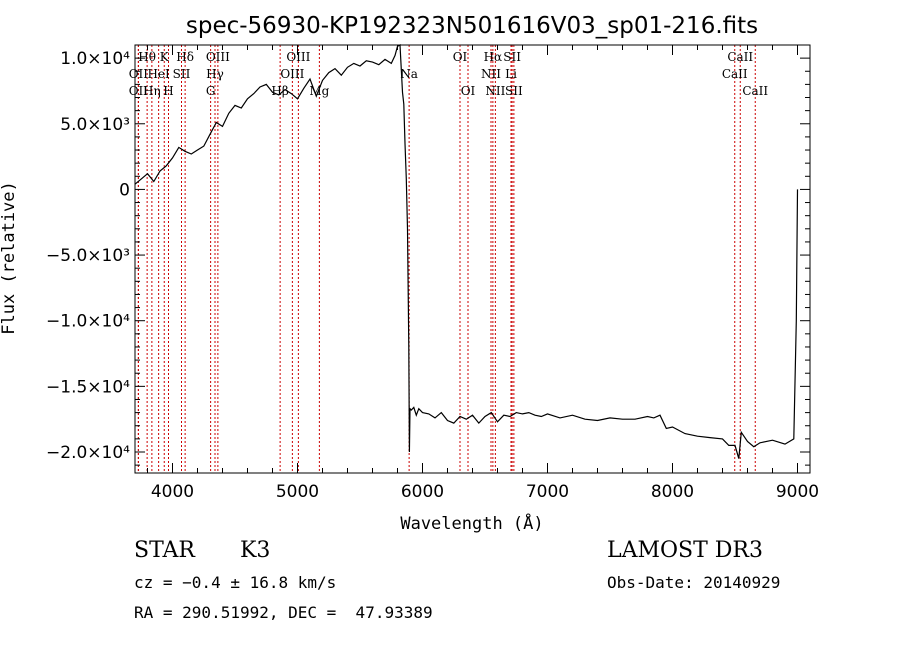 This screenshot has height=649, width=900. Describe the element at coordinates (95, 59) in the screenshot. I see `y-tick-label: 1.0×10⁴` at that location.